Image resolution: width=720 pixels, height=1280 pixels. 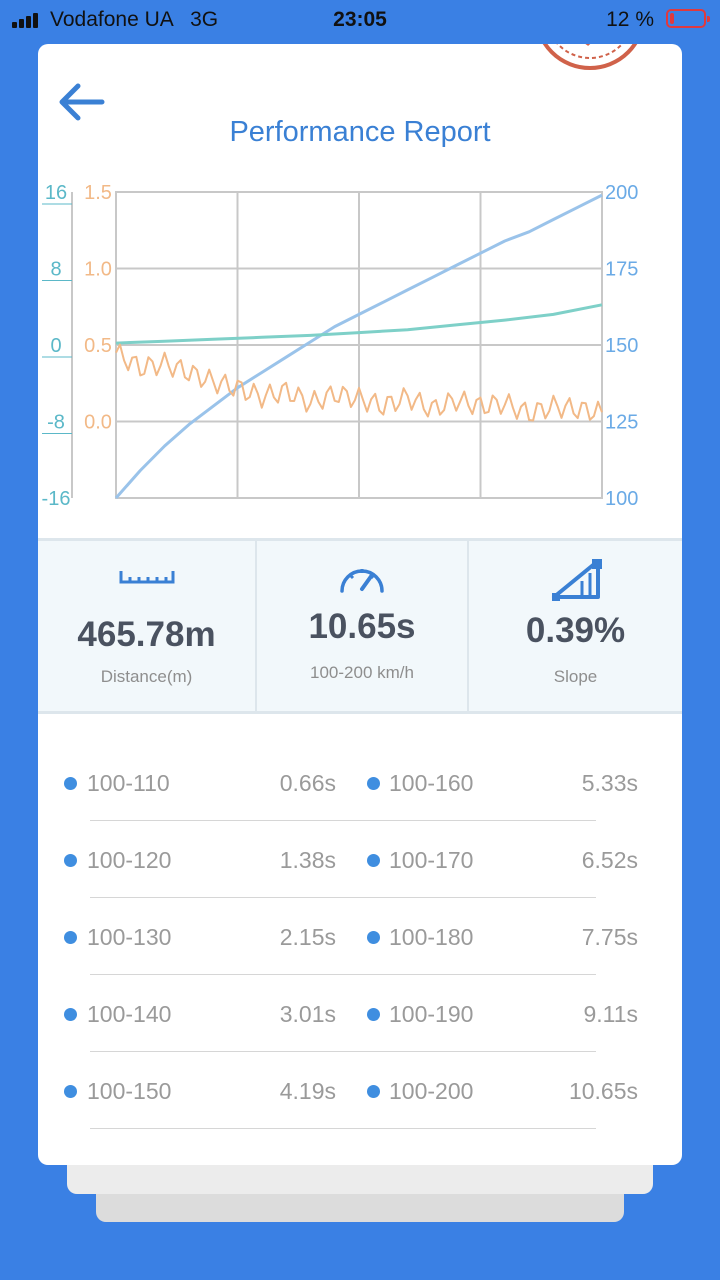 I want to click on battery-percent: 12 %, so click(x=630, y=19).